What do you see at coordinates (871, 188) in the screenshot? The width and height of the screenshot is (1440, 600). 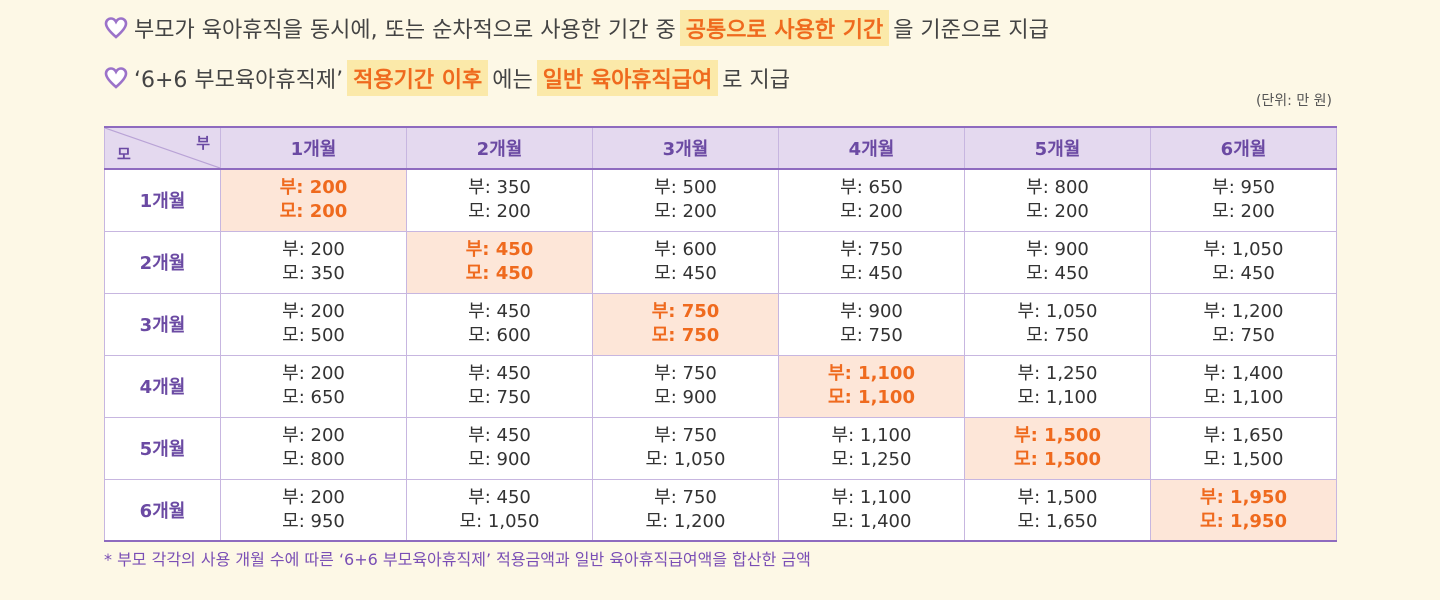 I see `father-amount: 부: 650` at bounding box center [871, 188].